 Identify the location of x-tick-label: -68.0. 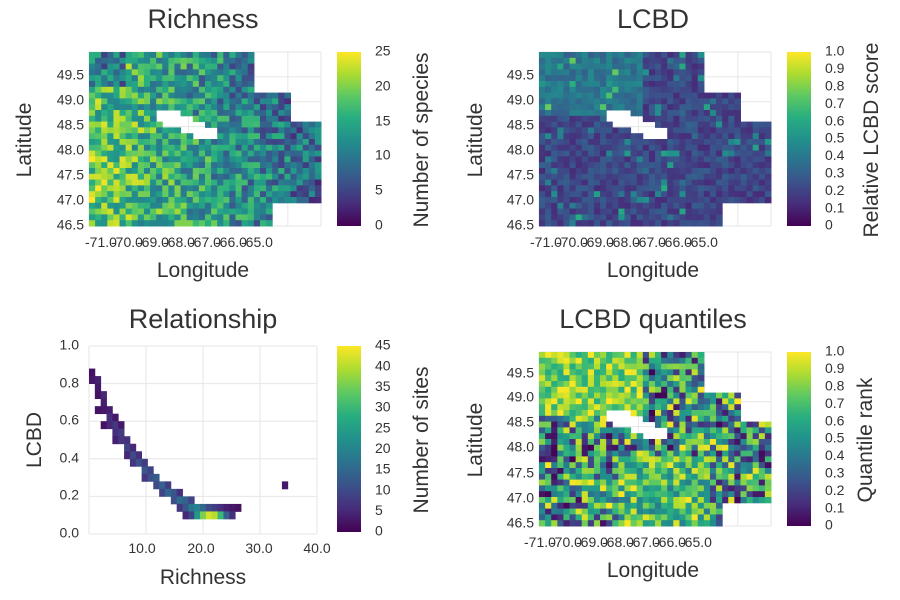
(618, 542).